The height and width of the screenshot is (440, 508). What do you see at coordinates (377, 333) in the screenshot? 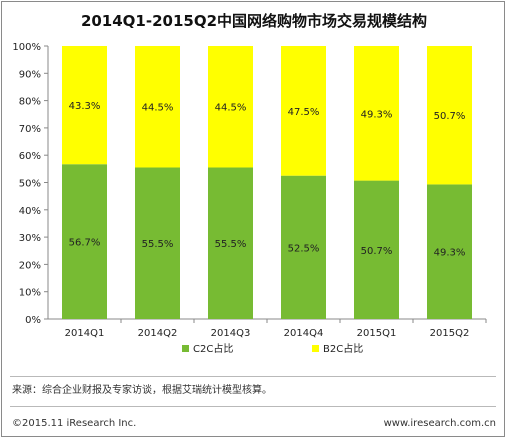
I see `x-tick-label: 2015Q1` at bounding box center [377, 333].